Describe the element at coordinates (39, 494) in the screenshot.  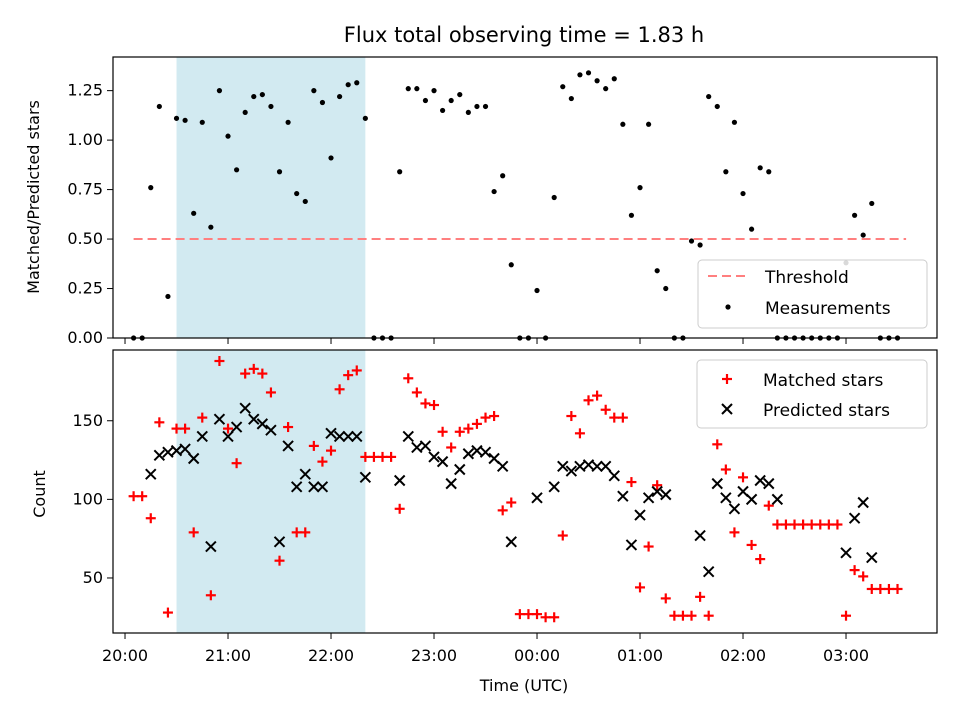
I see `bottom-y-axis-label: Count` at that location.